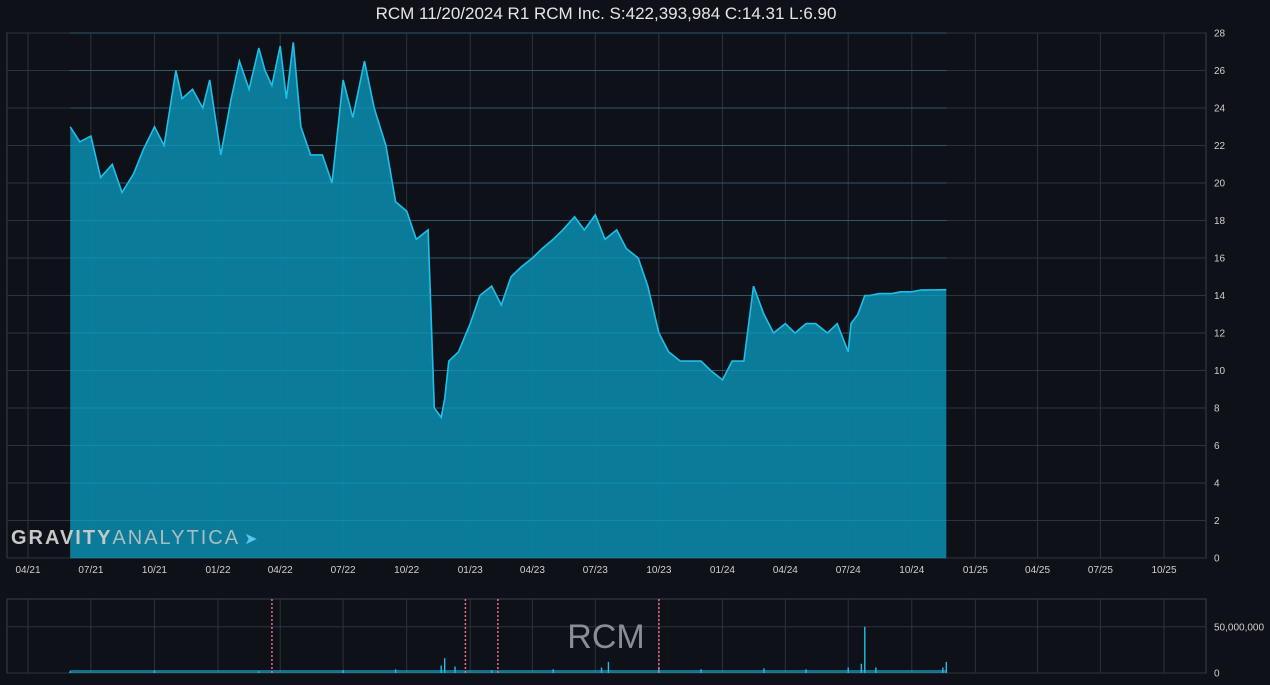 Image resolution: width=1270 pixels, height=685 pixels. I want to click on x-tick-label: 01/25, so click(975, 570).